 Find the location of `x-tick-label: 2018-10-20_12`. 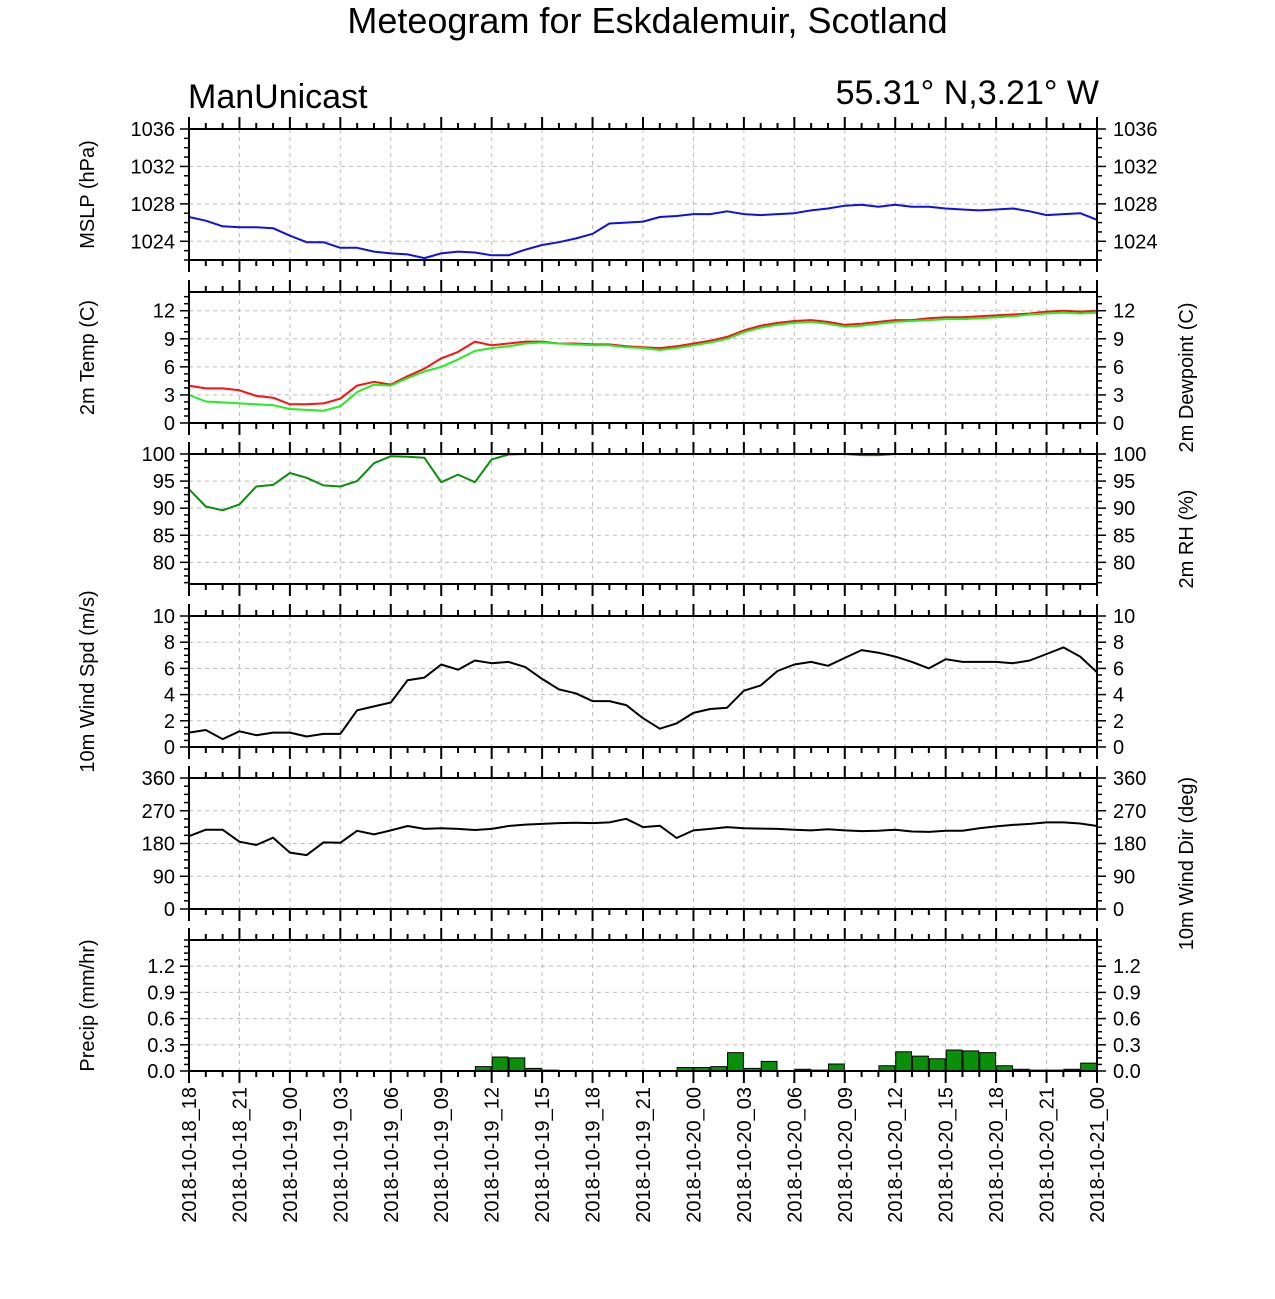

x-tick-label: 2018-10-20_12 is located at coordinates (896, 1155).